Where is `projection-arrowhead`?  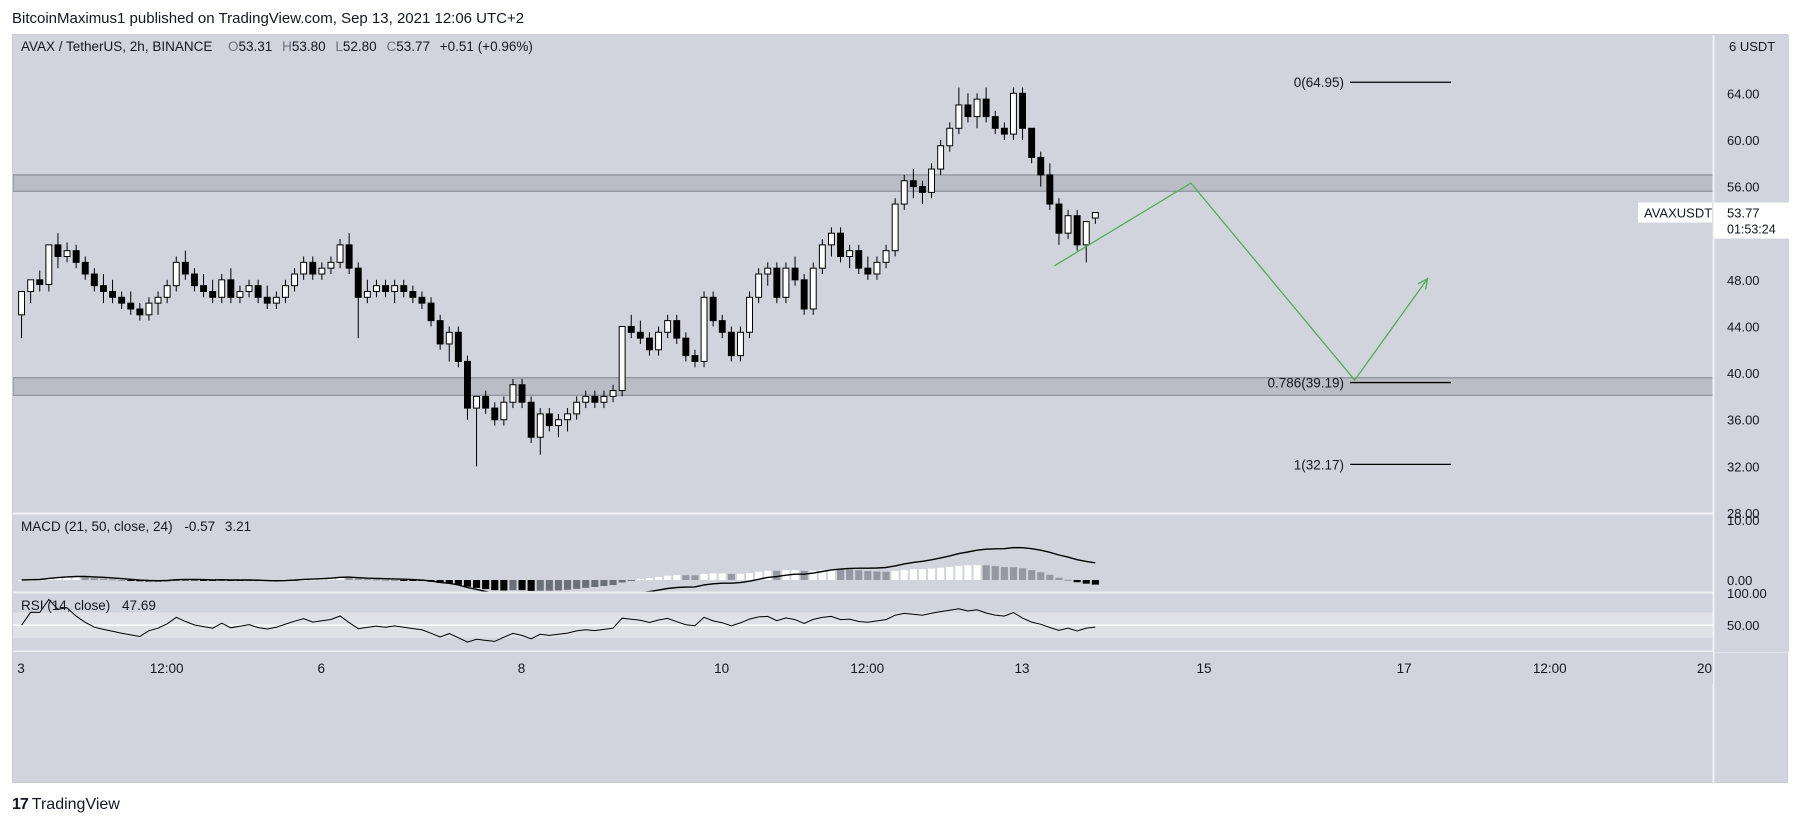 projection-arrowhead is located at coordinates (1423, 283).